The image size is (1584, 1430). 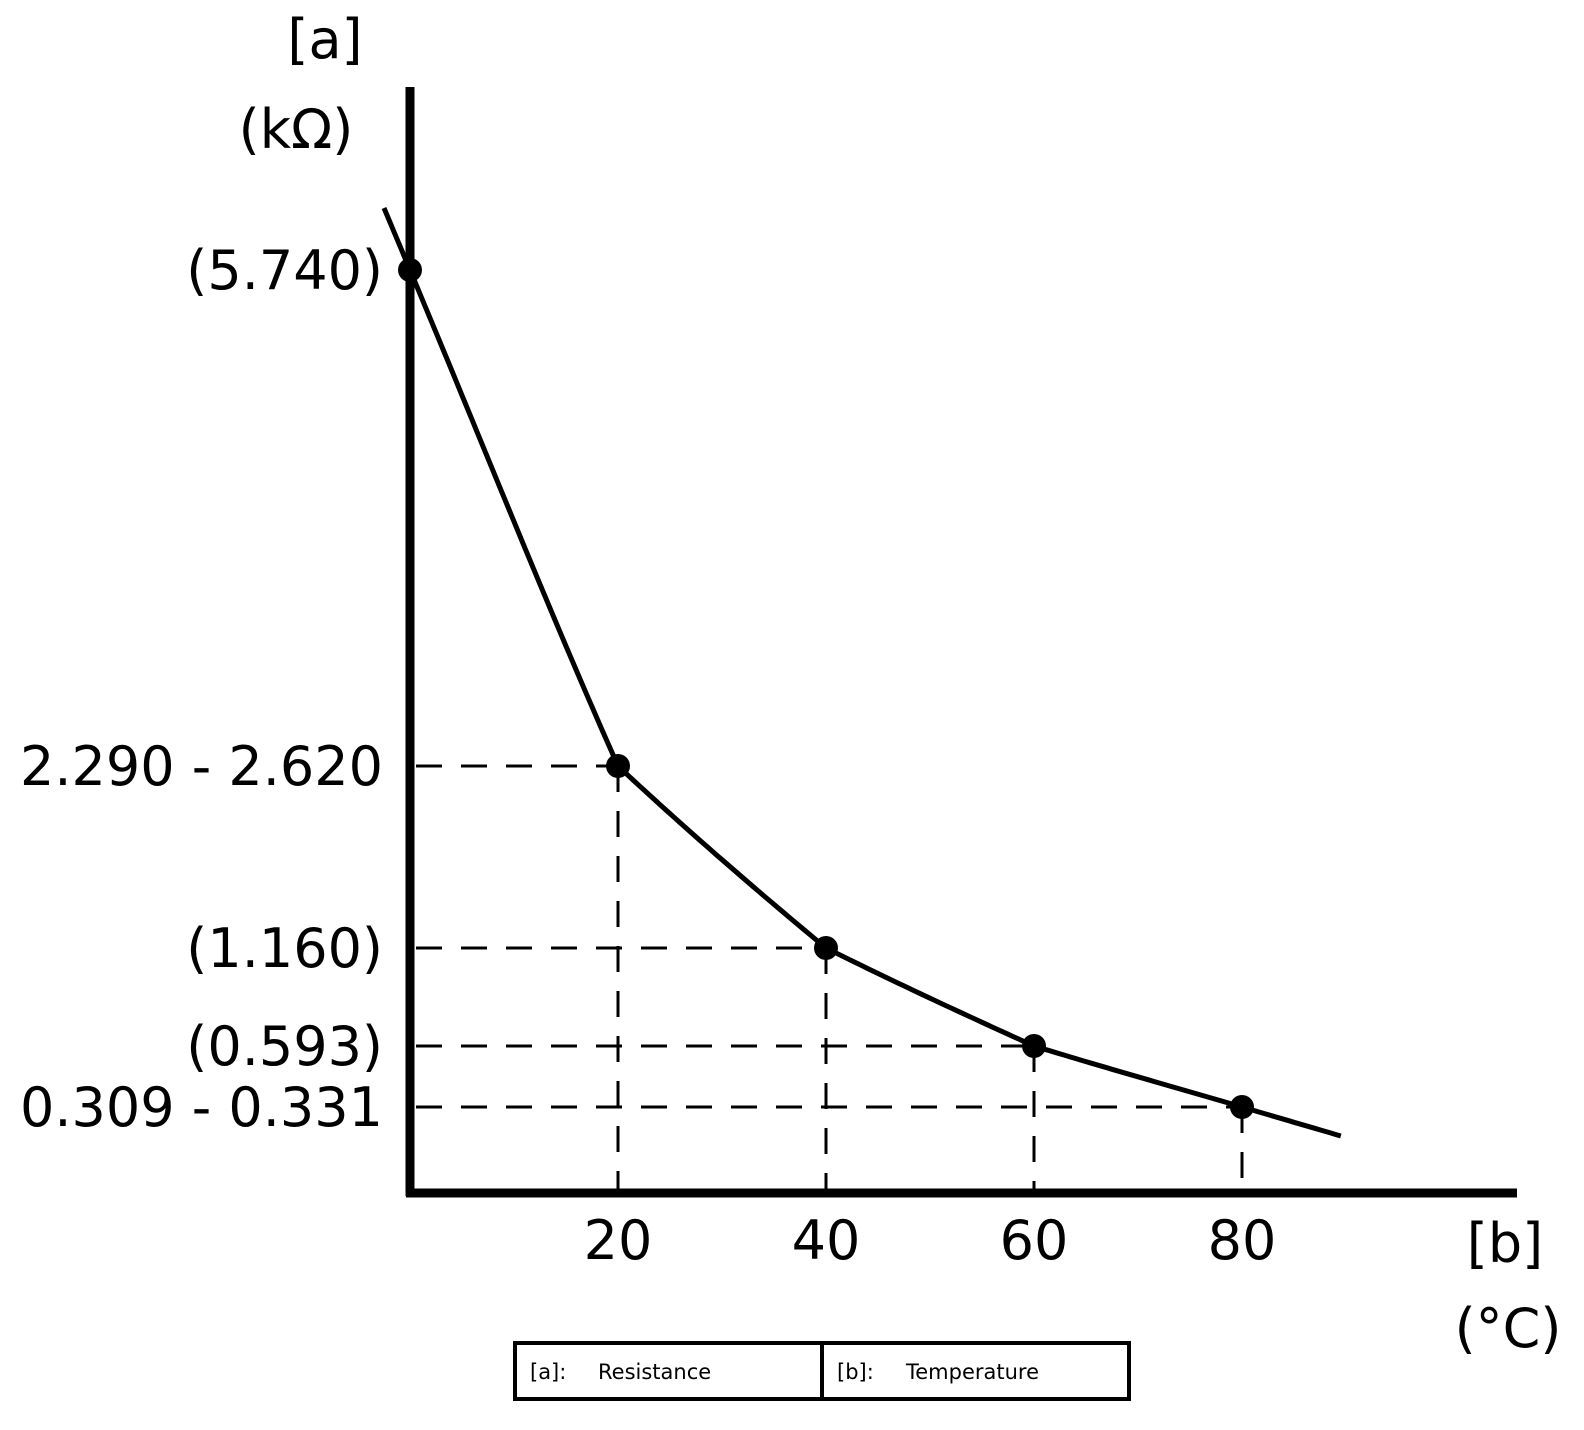 I want to click on y-value-label-3: (0.593), so click(x=284, y=1046).